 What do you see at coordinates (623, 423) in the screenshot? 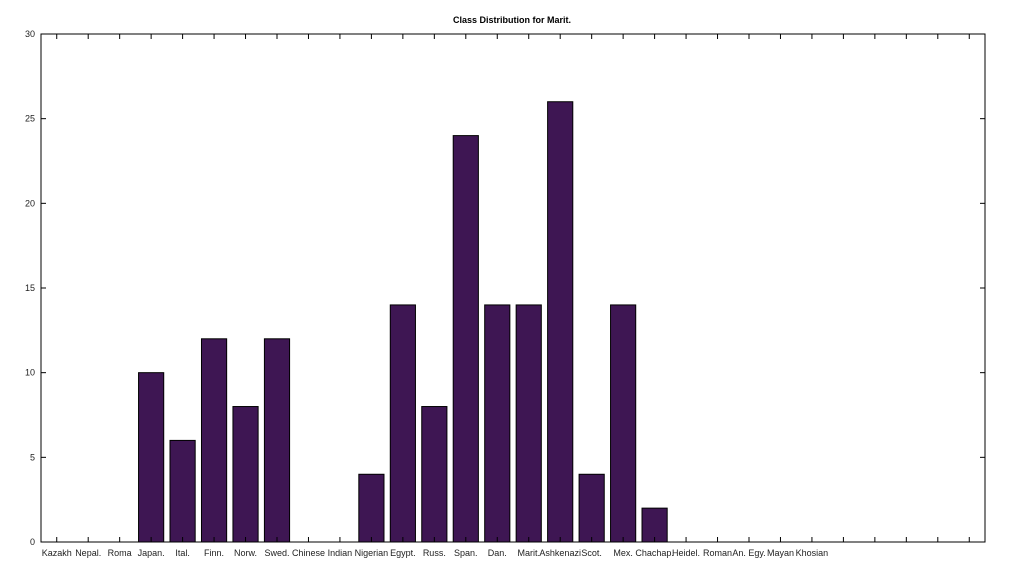
I see `bar-mex` at bounding box center [623, 423].